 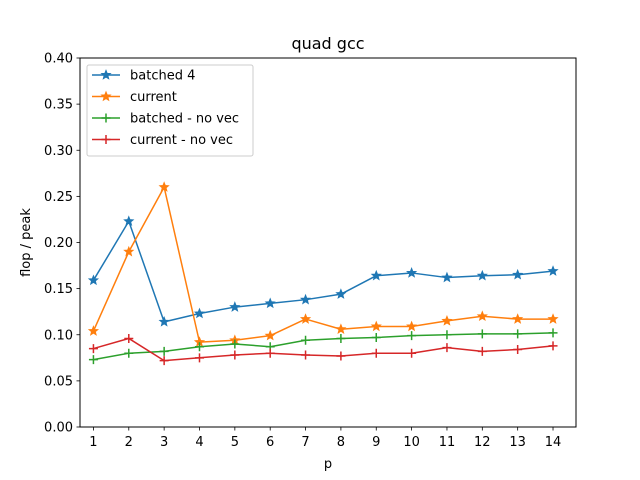 What do you see at coordinates (553, 442) in the screenshot?
I see `x-tick-label: 14` at bounding box center [553, 442].